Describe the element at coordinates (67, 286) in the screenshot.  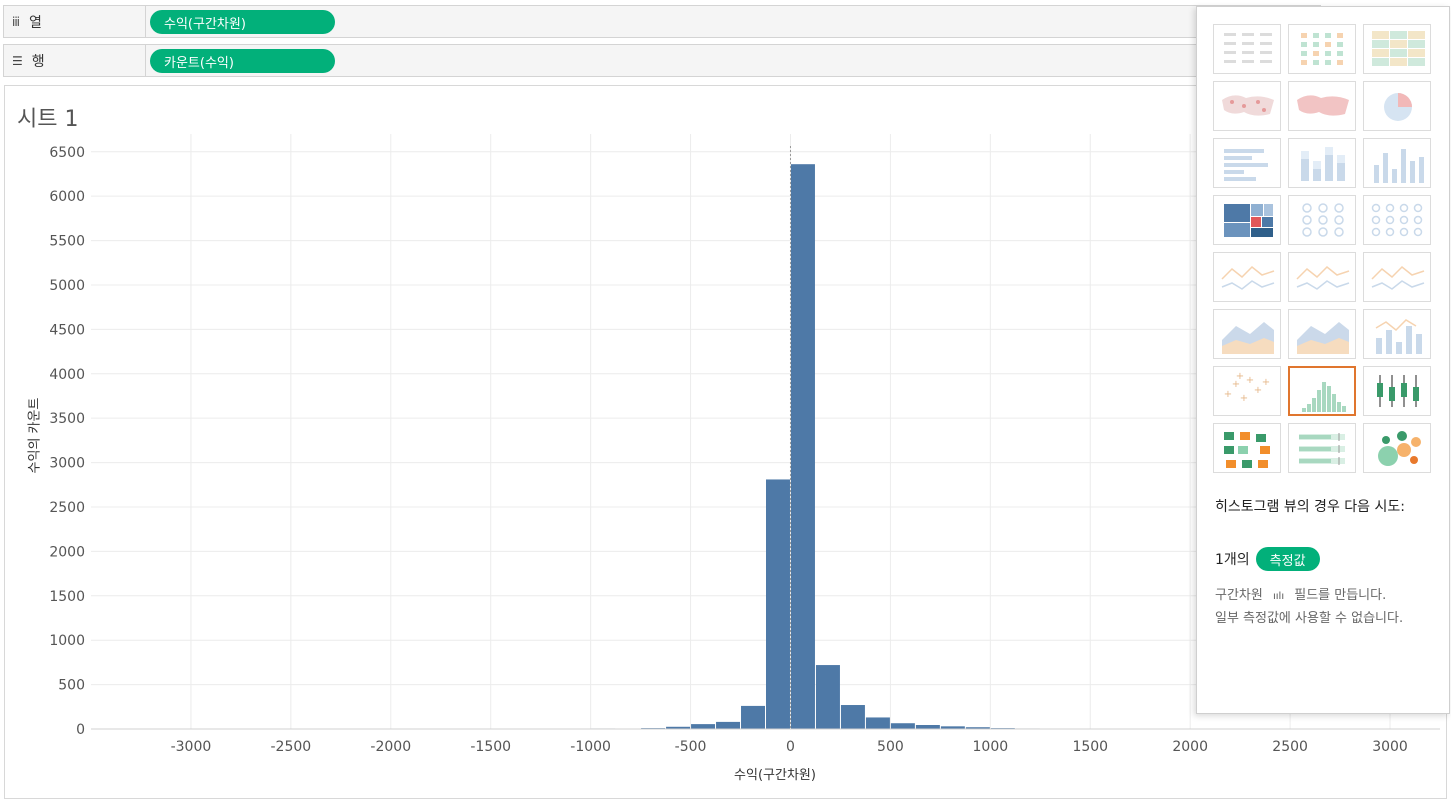
I see `y-tick-label: 5000` at that location.